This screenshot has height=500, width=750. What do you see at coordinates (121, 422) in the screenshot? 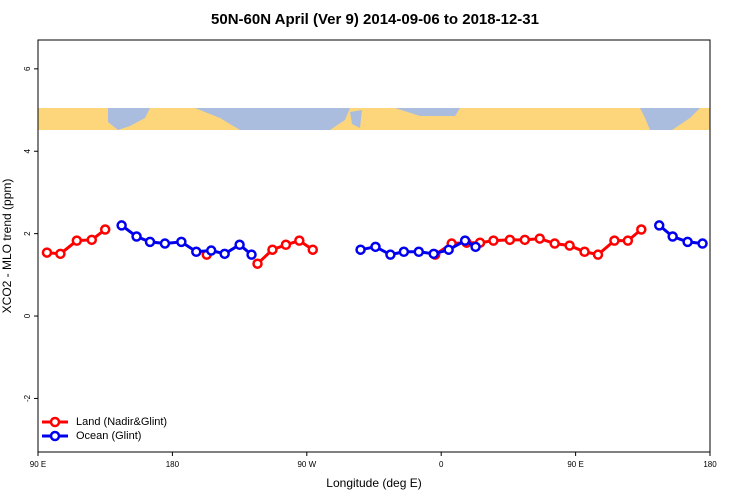
I see `legend-label: Land (Nadir&Glint)` at bounding box center [121, 422].